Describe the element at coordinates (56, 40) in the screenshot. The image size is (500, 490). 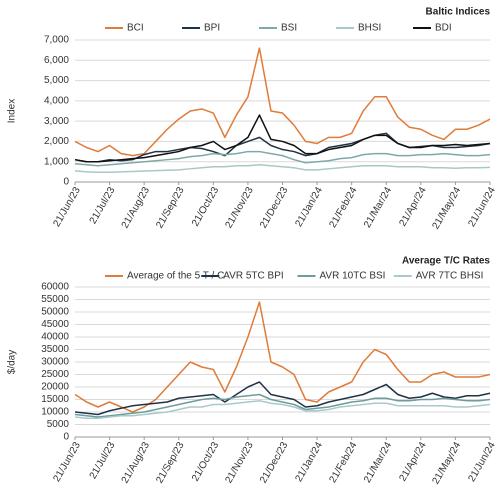
I see `y-tick-label: 7,000` at that location.